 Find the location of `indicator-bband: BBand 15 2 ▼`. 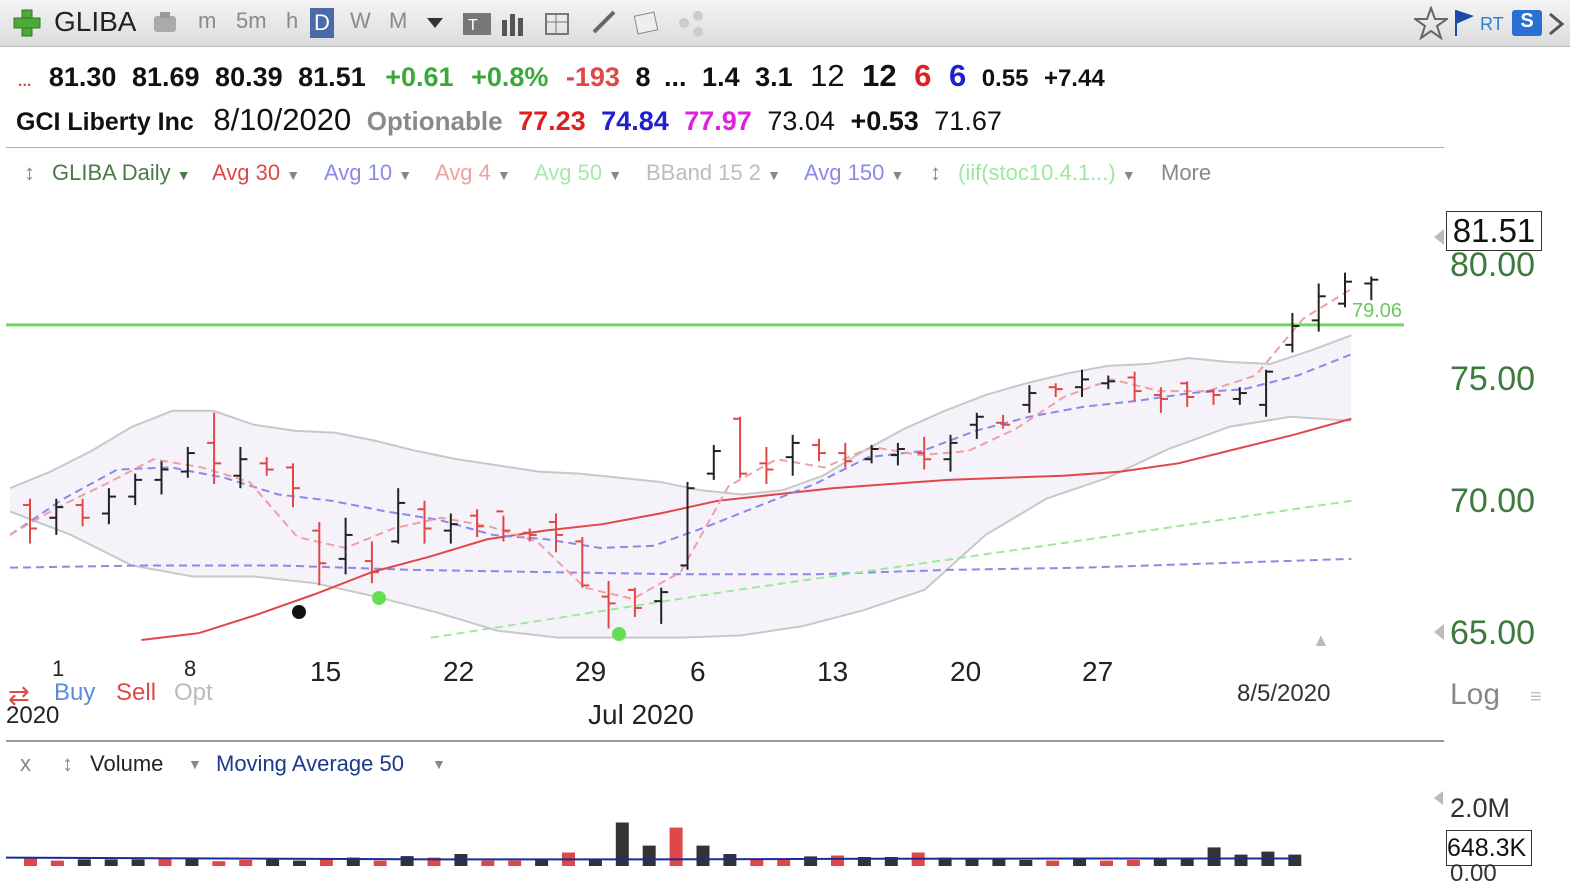

indicator-bband: BBand 15 2 ▼ is located at coordinates (713, 172).